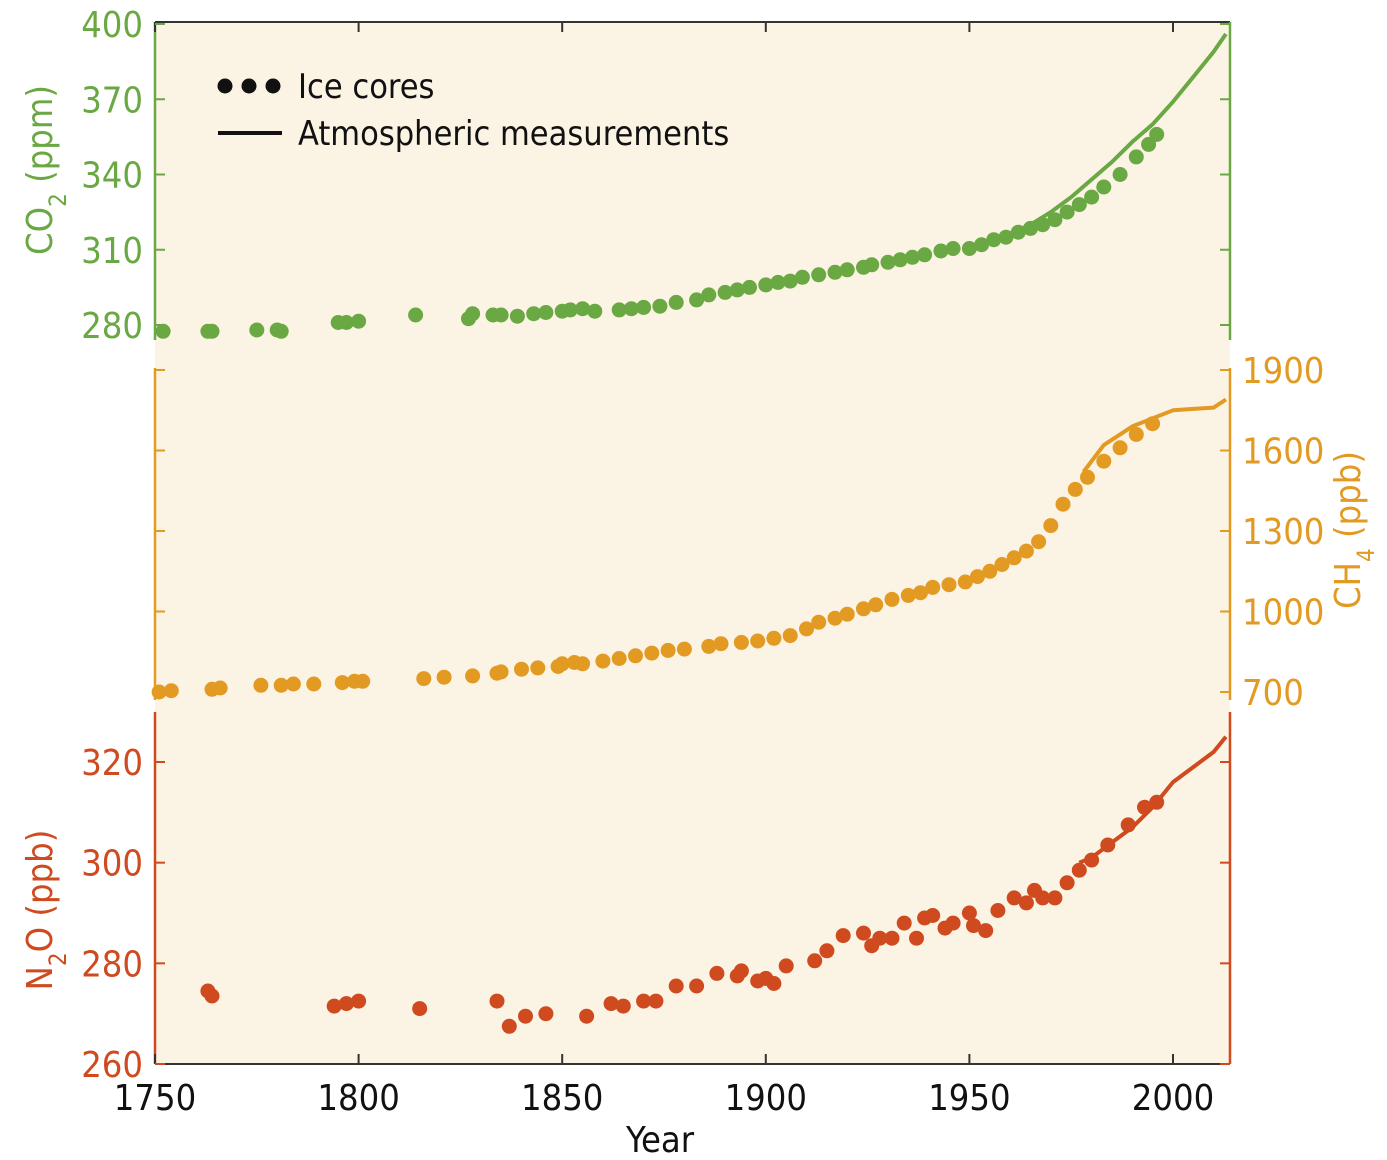  Describe the element at coordinates (1173, 1098) in the screenshot. I see `x-tick-label: 2000` at that location.